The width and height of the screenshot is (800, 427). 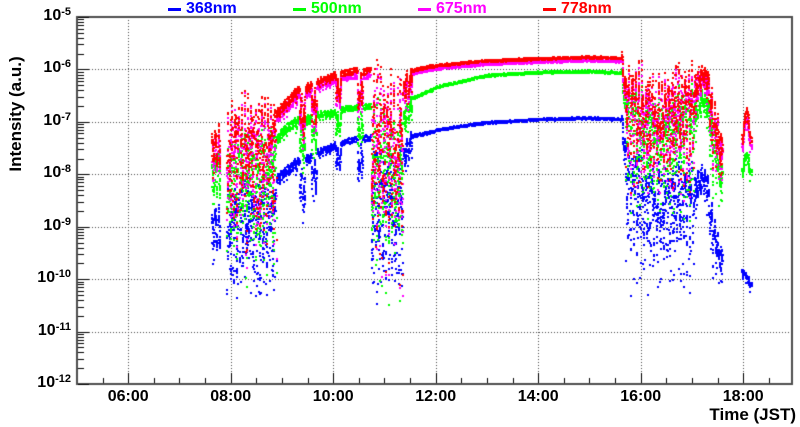 I want to click on y-tick-label: 10⁻⁸, so click(x=57, y=172).